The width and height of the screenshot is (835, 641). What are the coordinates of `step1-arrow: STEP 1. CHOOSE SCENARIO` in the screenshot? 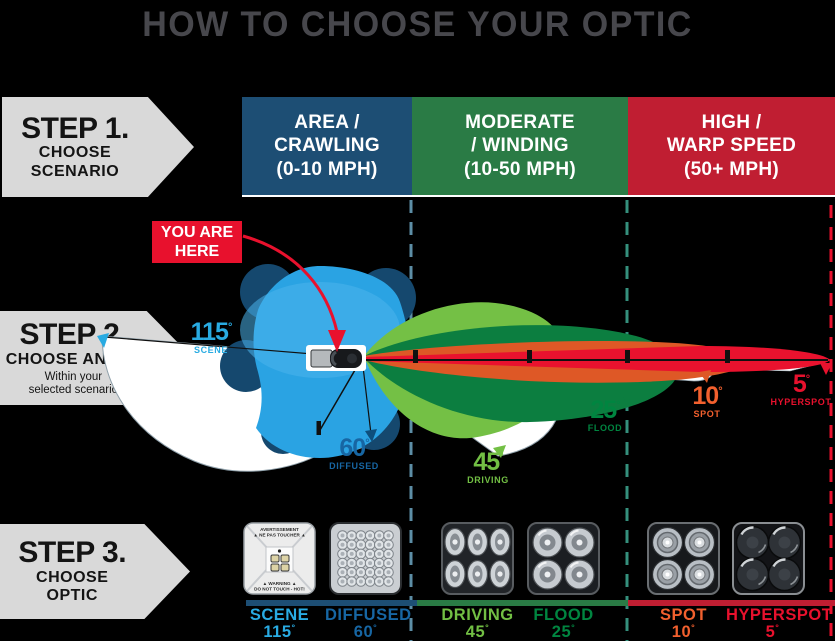 It's located at (98, 147).